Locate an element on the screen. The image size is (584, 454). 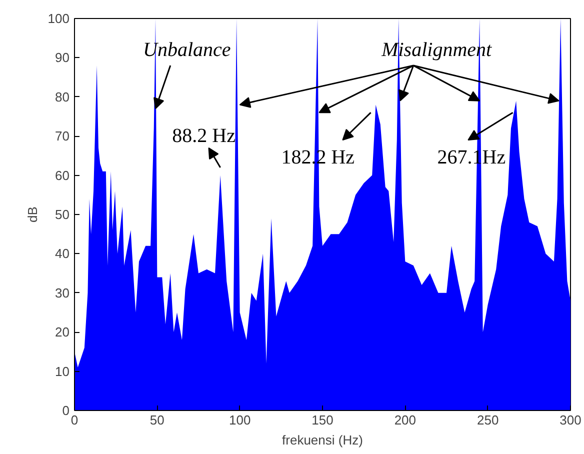
y-tick-label: 30 is located at coordinates (62, 292).